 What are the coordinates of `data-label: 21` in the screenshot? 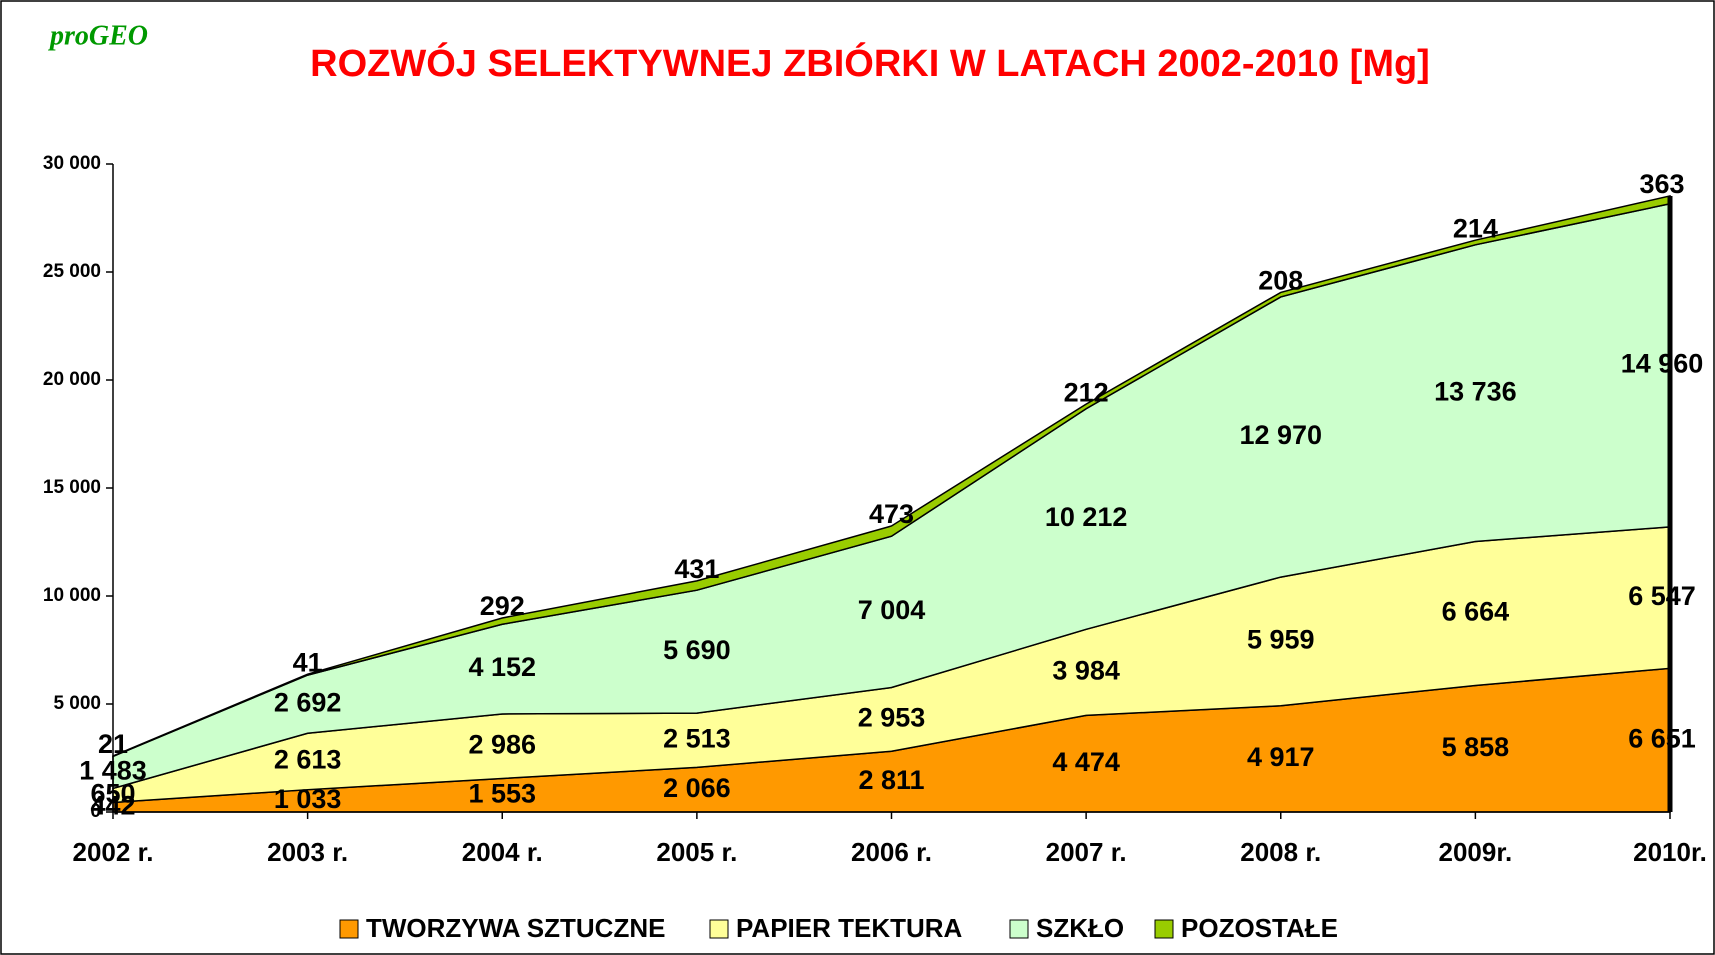 It's located at (113, 744).